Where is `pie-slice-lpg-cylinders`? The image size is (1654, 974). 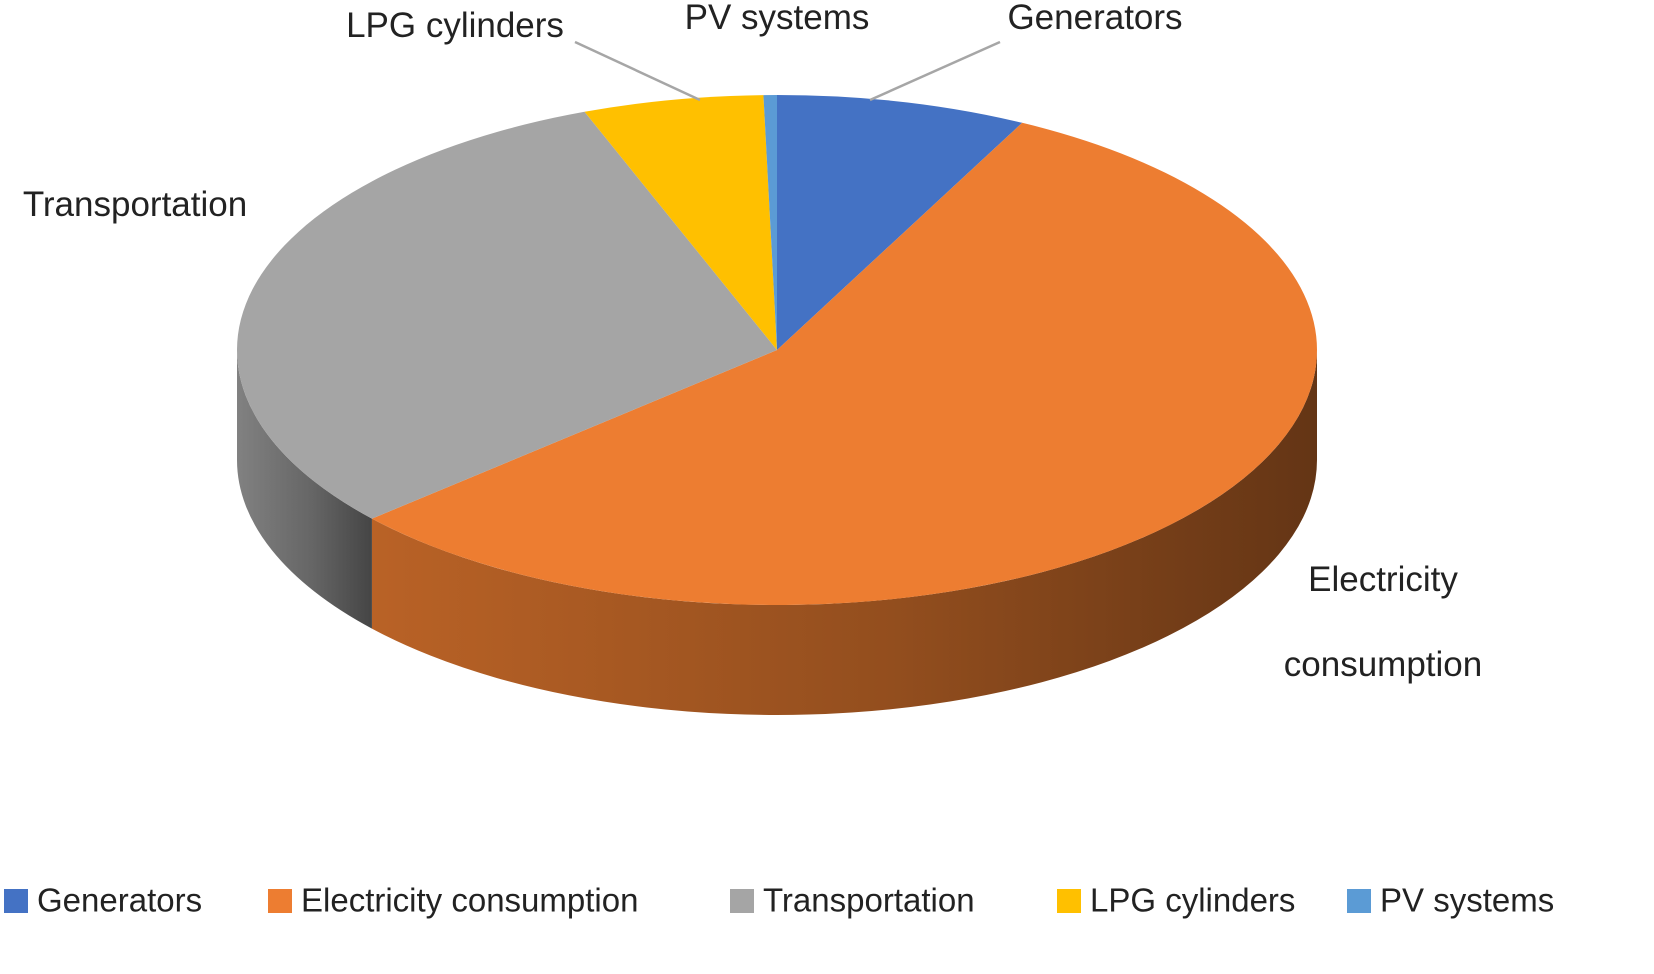
pie-slice-lpg-cylinders is located at coordinates (680, 222).